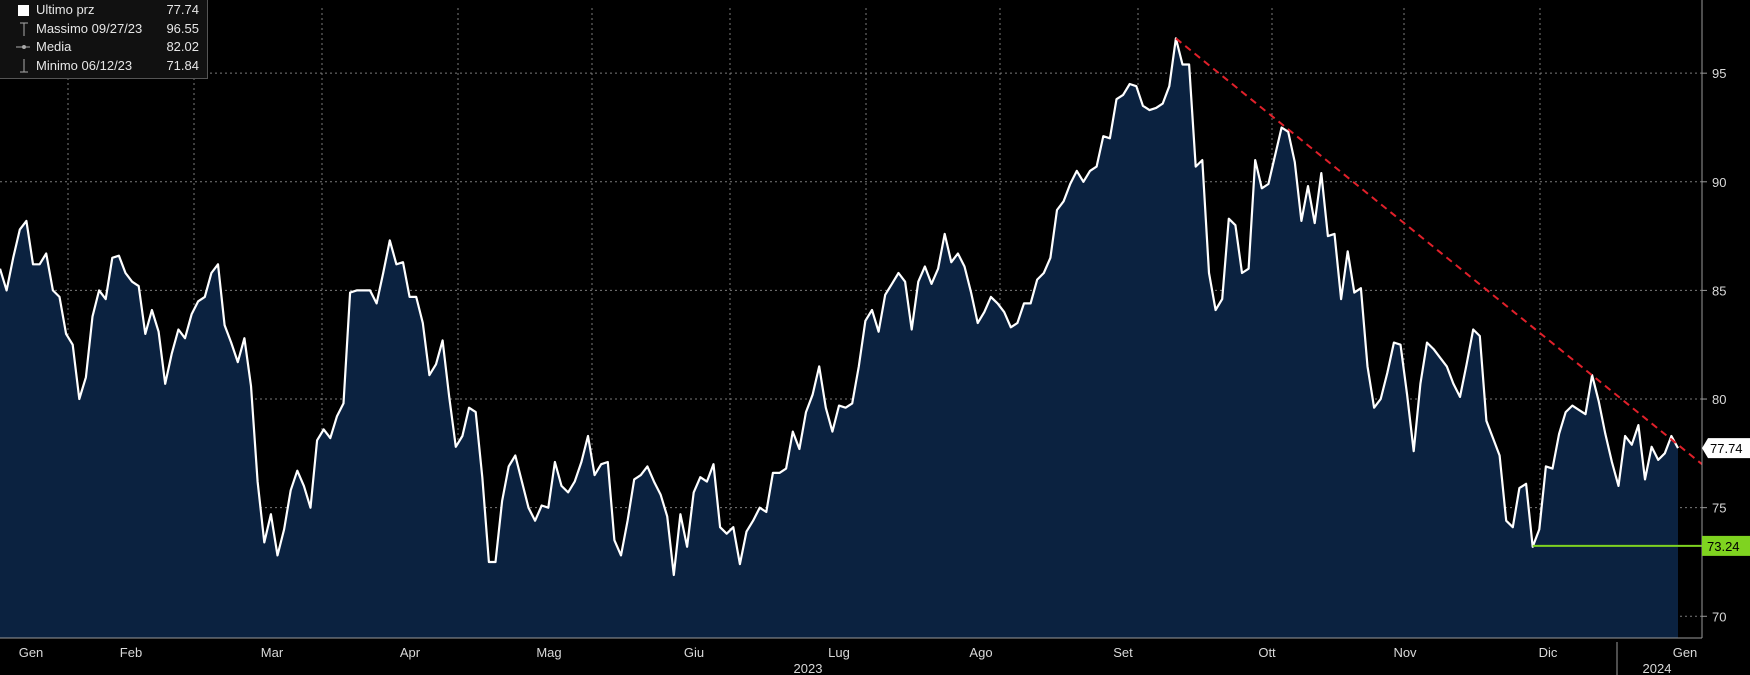 The image size is (1750, 675). I want to click on x-tick-label: Giu, so click(694, 652).